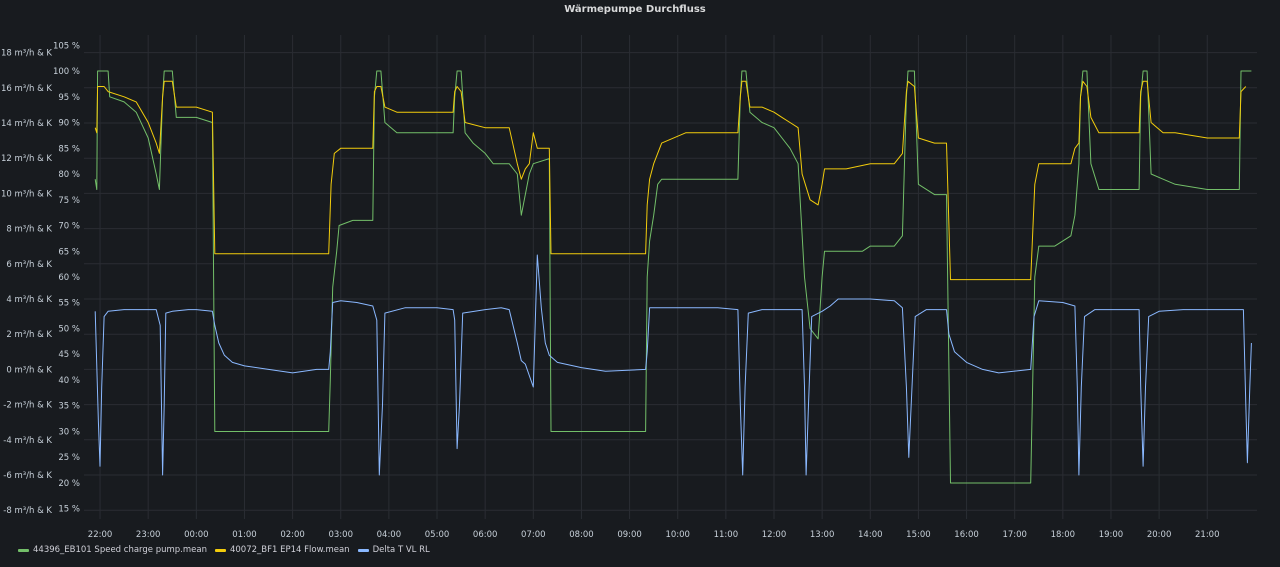 Image resolution: width=1280 pixels, height=567 pixels. Describe the element at coordinates (292, 535) in the screenshot. I see `x-axis-tick-label: 02:00` at that location.